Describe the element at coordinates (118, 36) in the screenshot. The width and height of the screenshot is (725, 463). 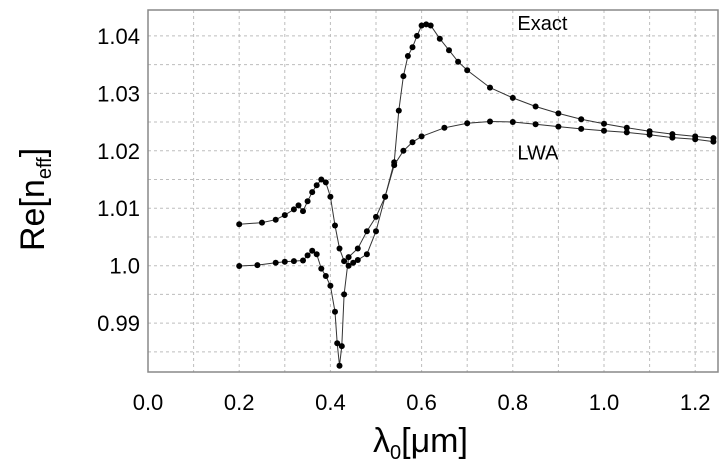
I see `y-tick-label: 1.04` at that location.